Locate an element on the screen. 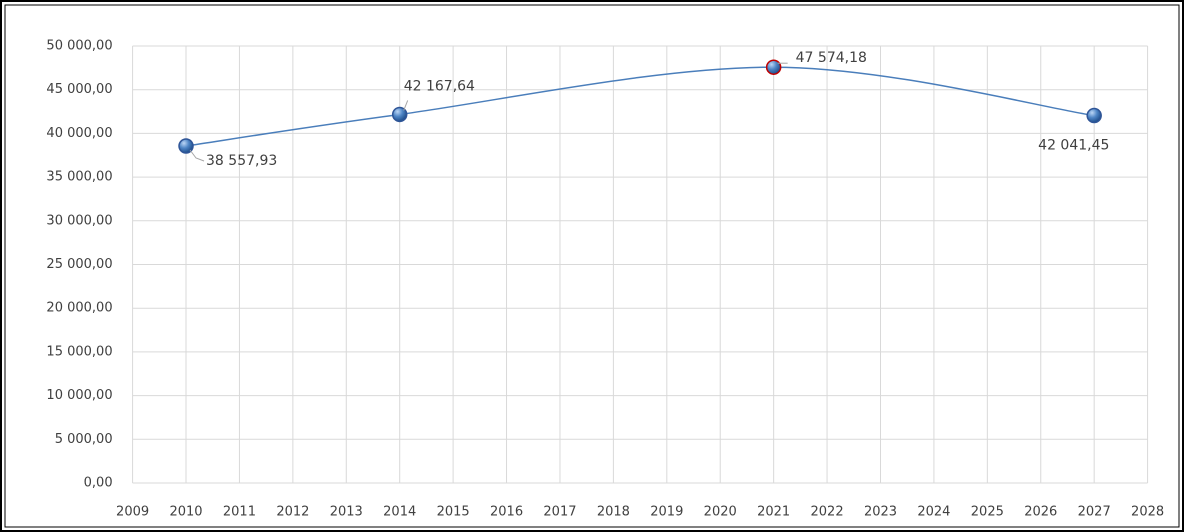 This screenshot has height=532, width=1184. y-tick-label: 15 000,00 is located at coordinates (79, 351).